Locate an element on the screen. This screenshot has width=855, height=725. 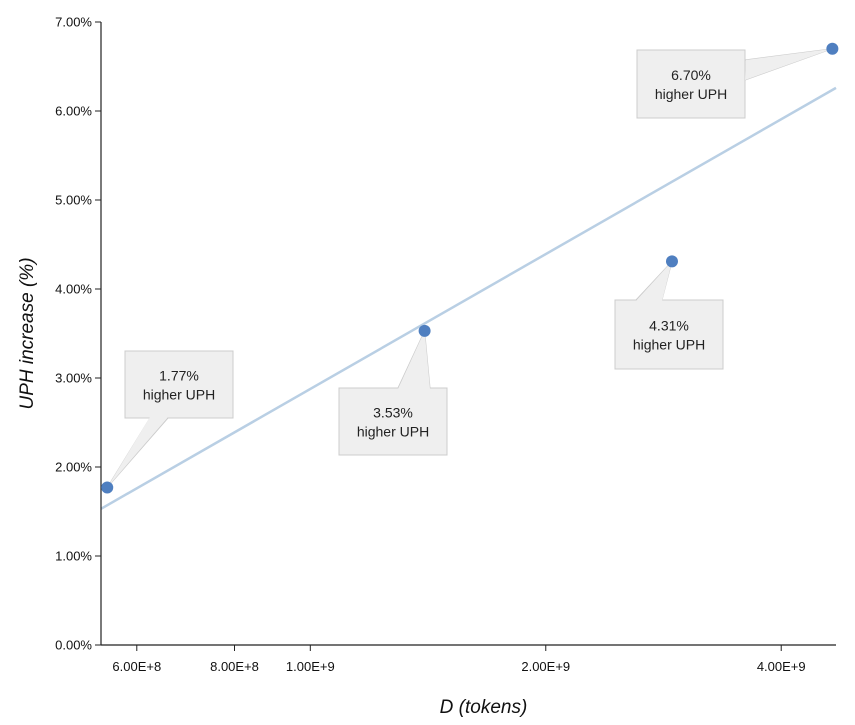
x-tick-label: 8.00E+8 is located at coordinates (234, 666).